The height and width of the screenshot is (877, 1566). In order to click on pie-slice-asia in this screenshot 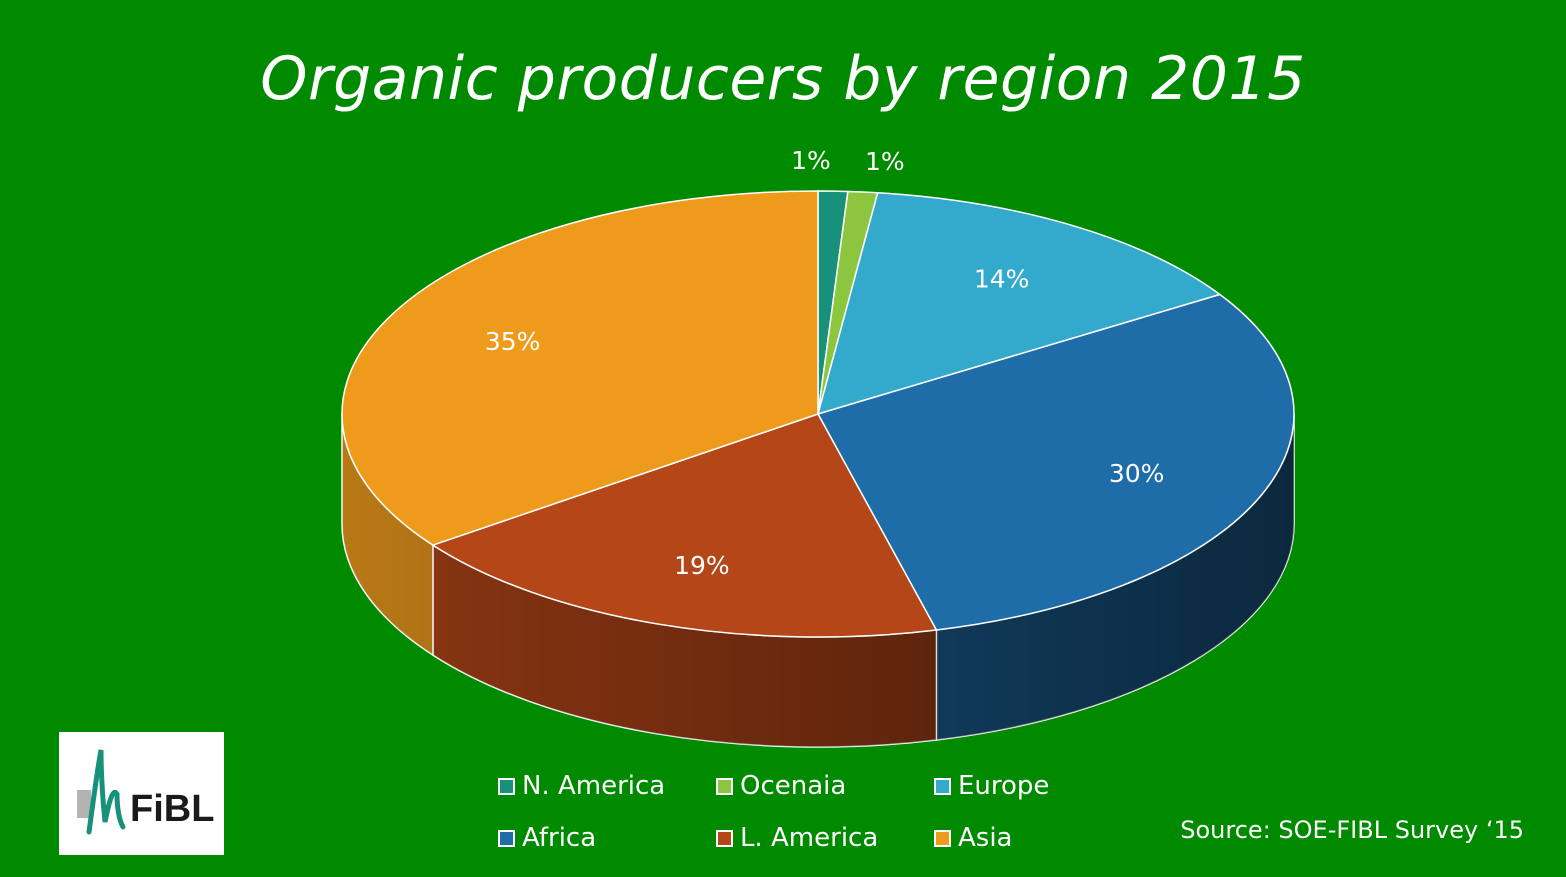, I will do `click(580, 368)`.